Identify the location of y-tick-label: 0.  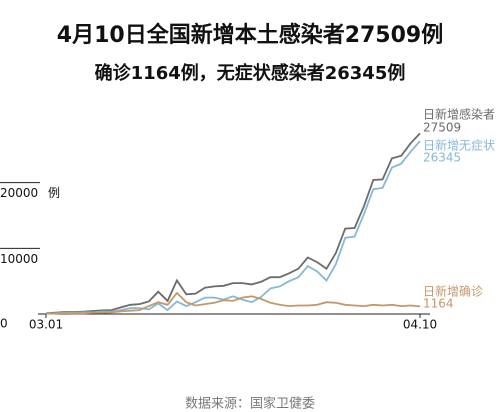
(4, 324).